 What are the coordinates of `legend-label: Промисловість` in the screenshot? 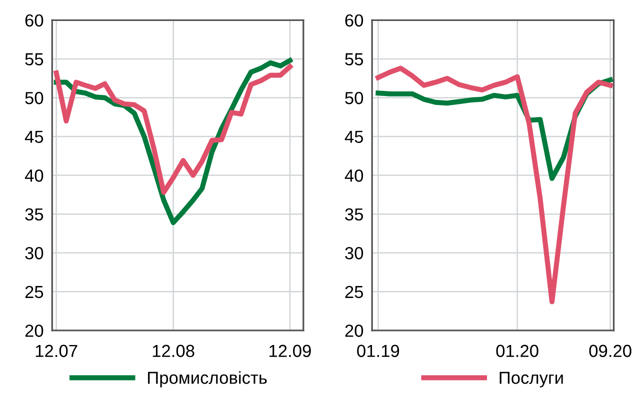 It's located at (207, 379).